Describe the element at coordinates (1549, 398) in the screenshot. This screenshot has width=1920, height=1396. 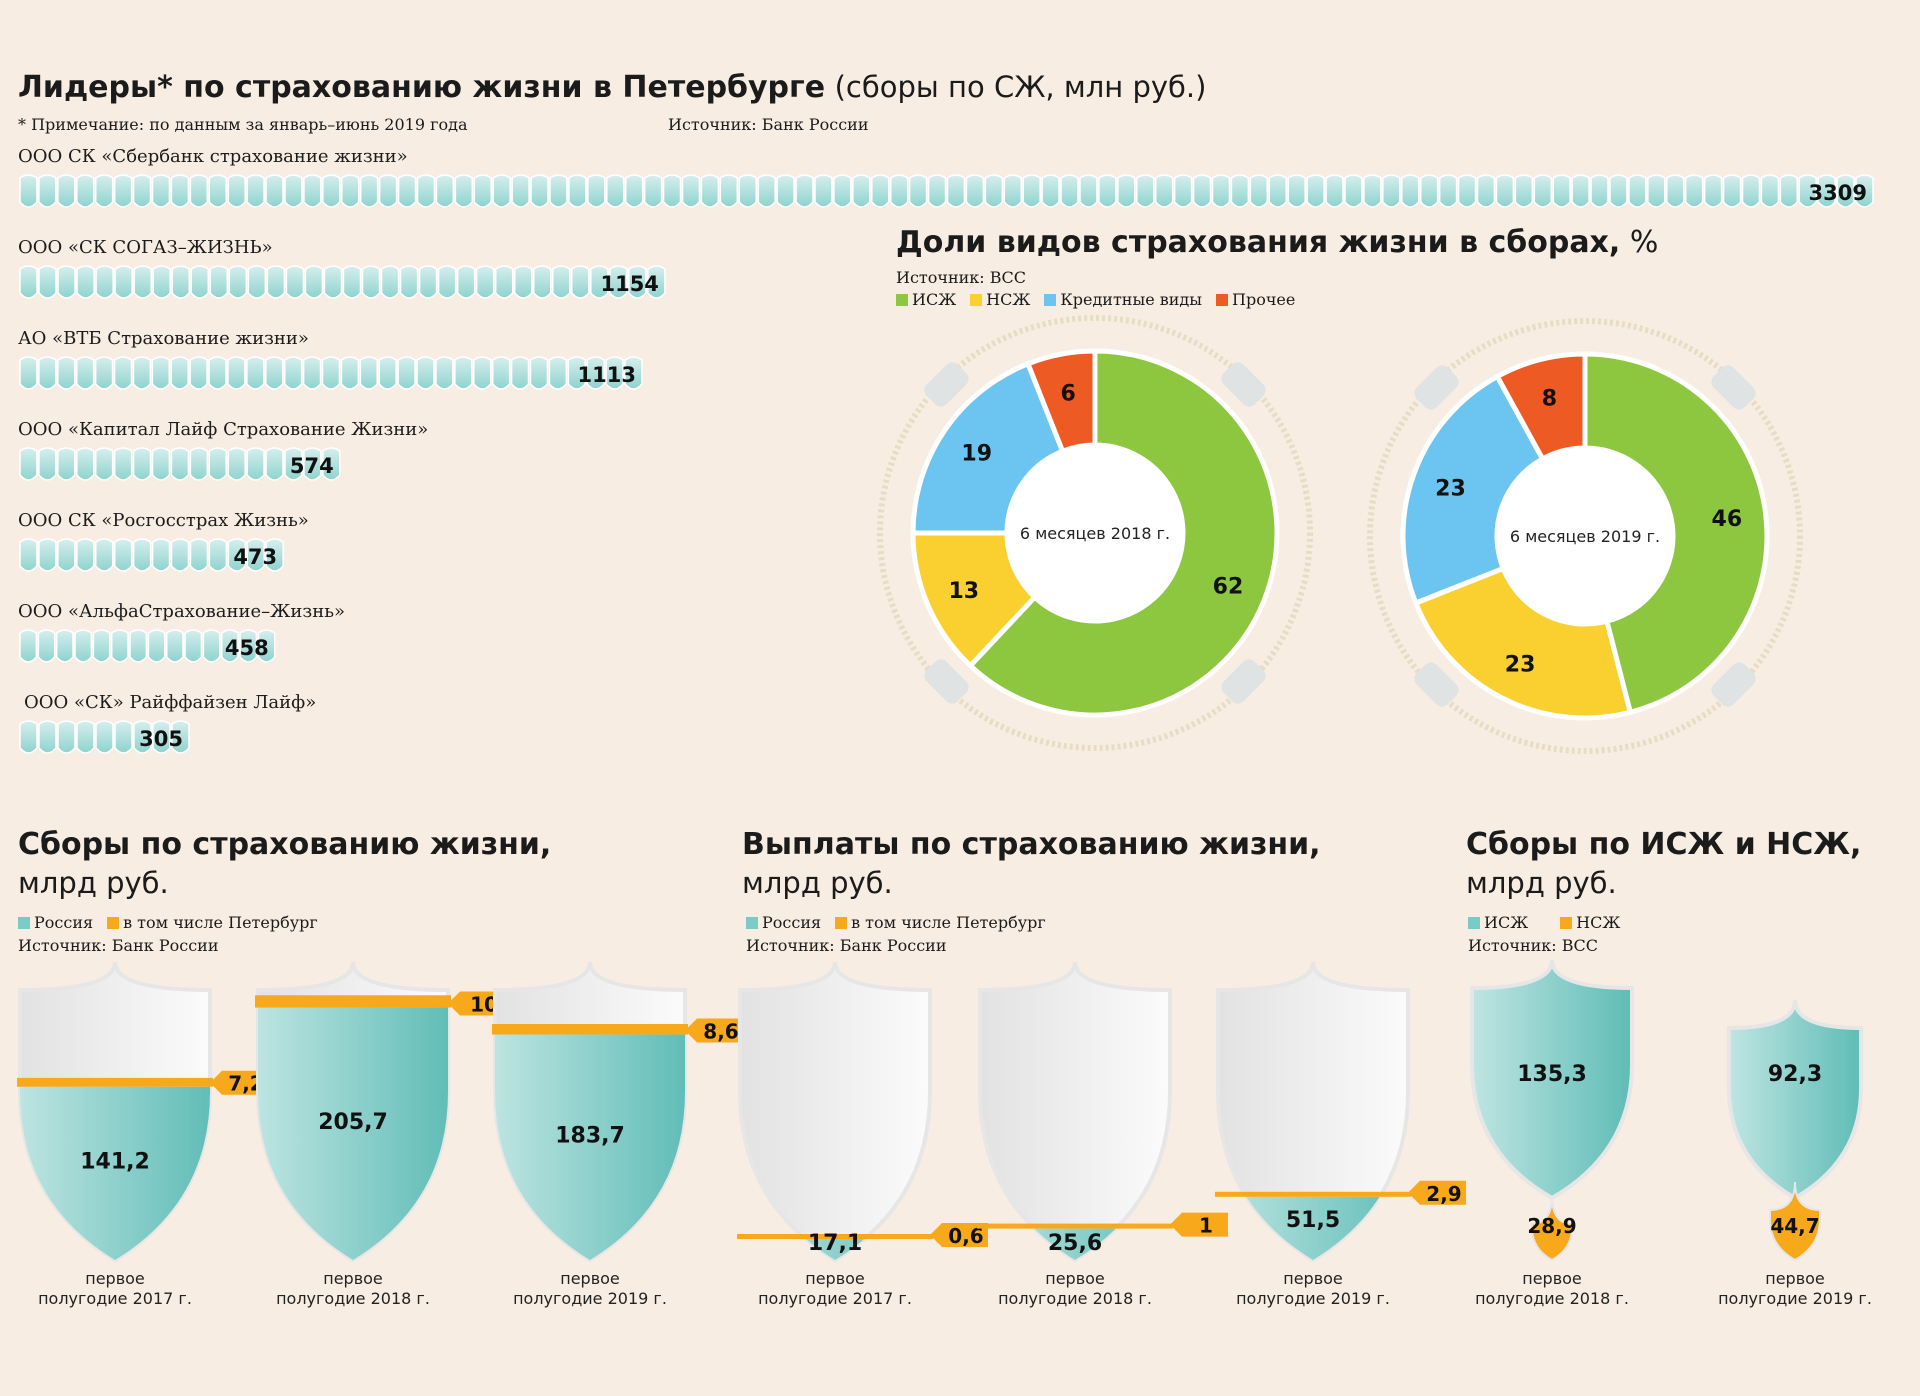
I see `slice-label: 8` at that location.